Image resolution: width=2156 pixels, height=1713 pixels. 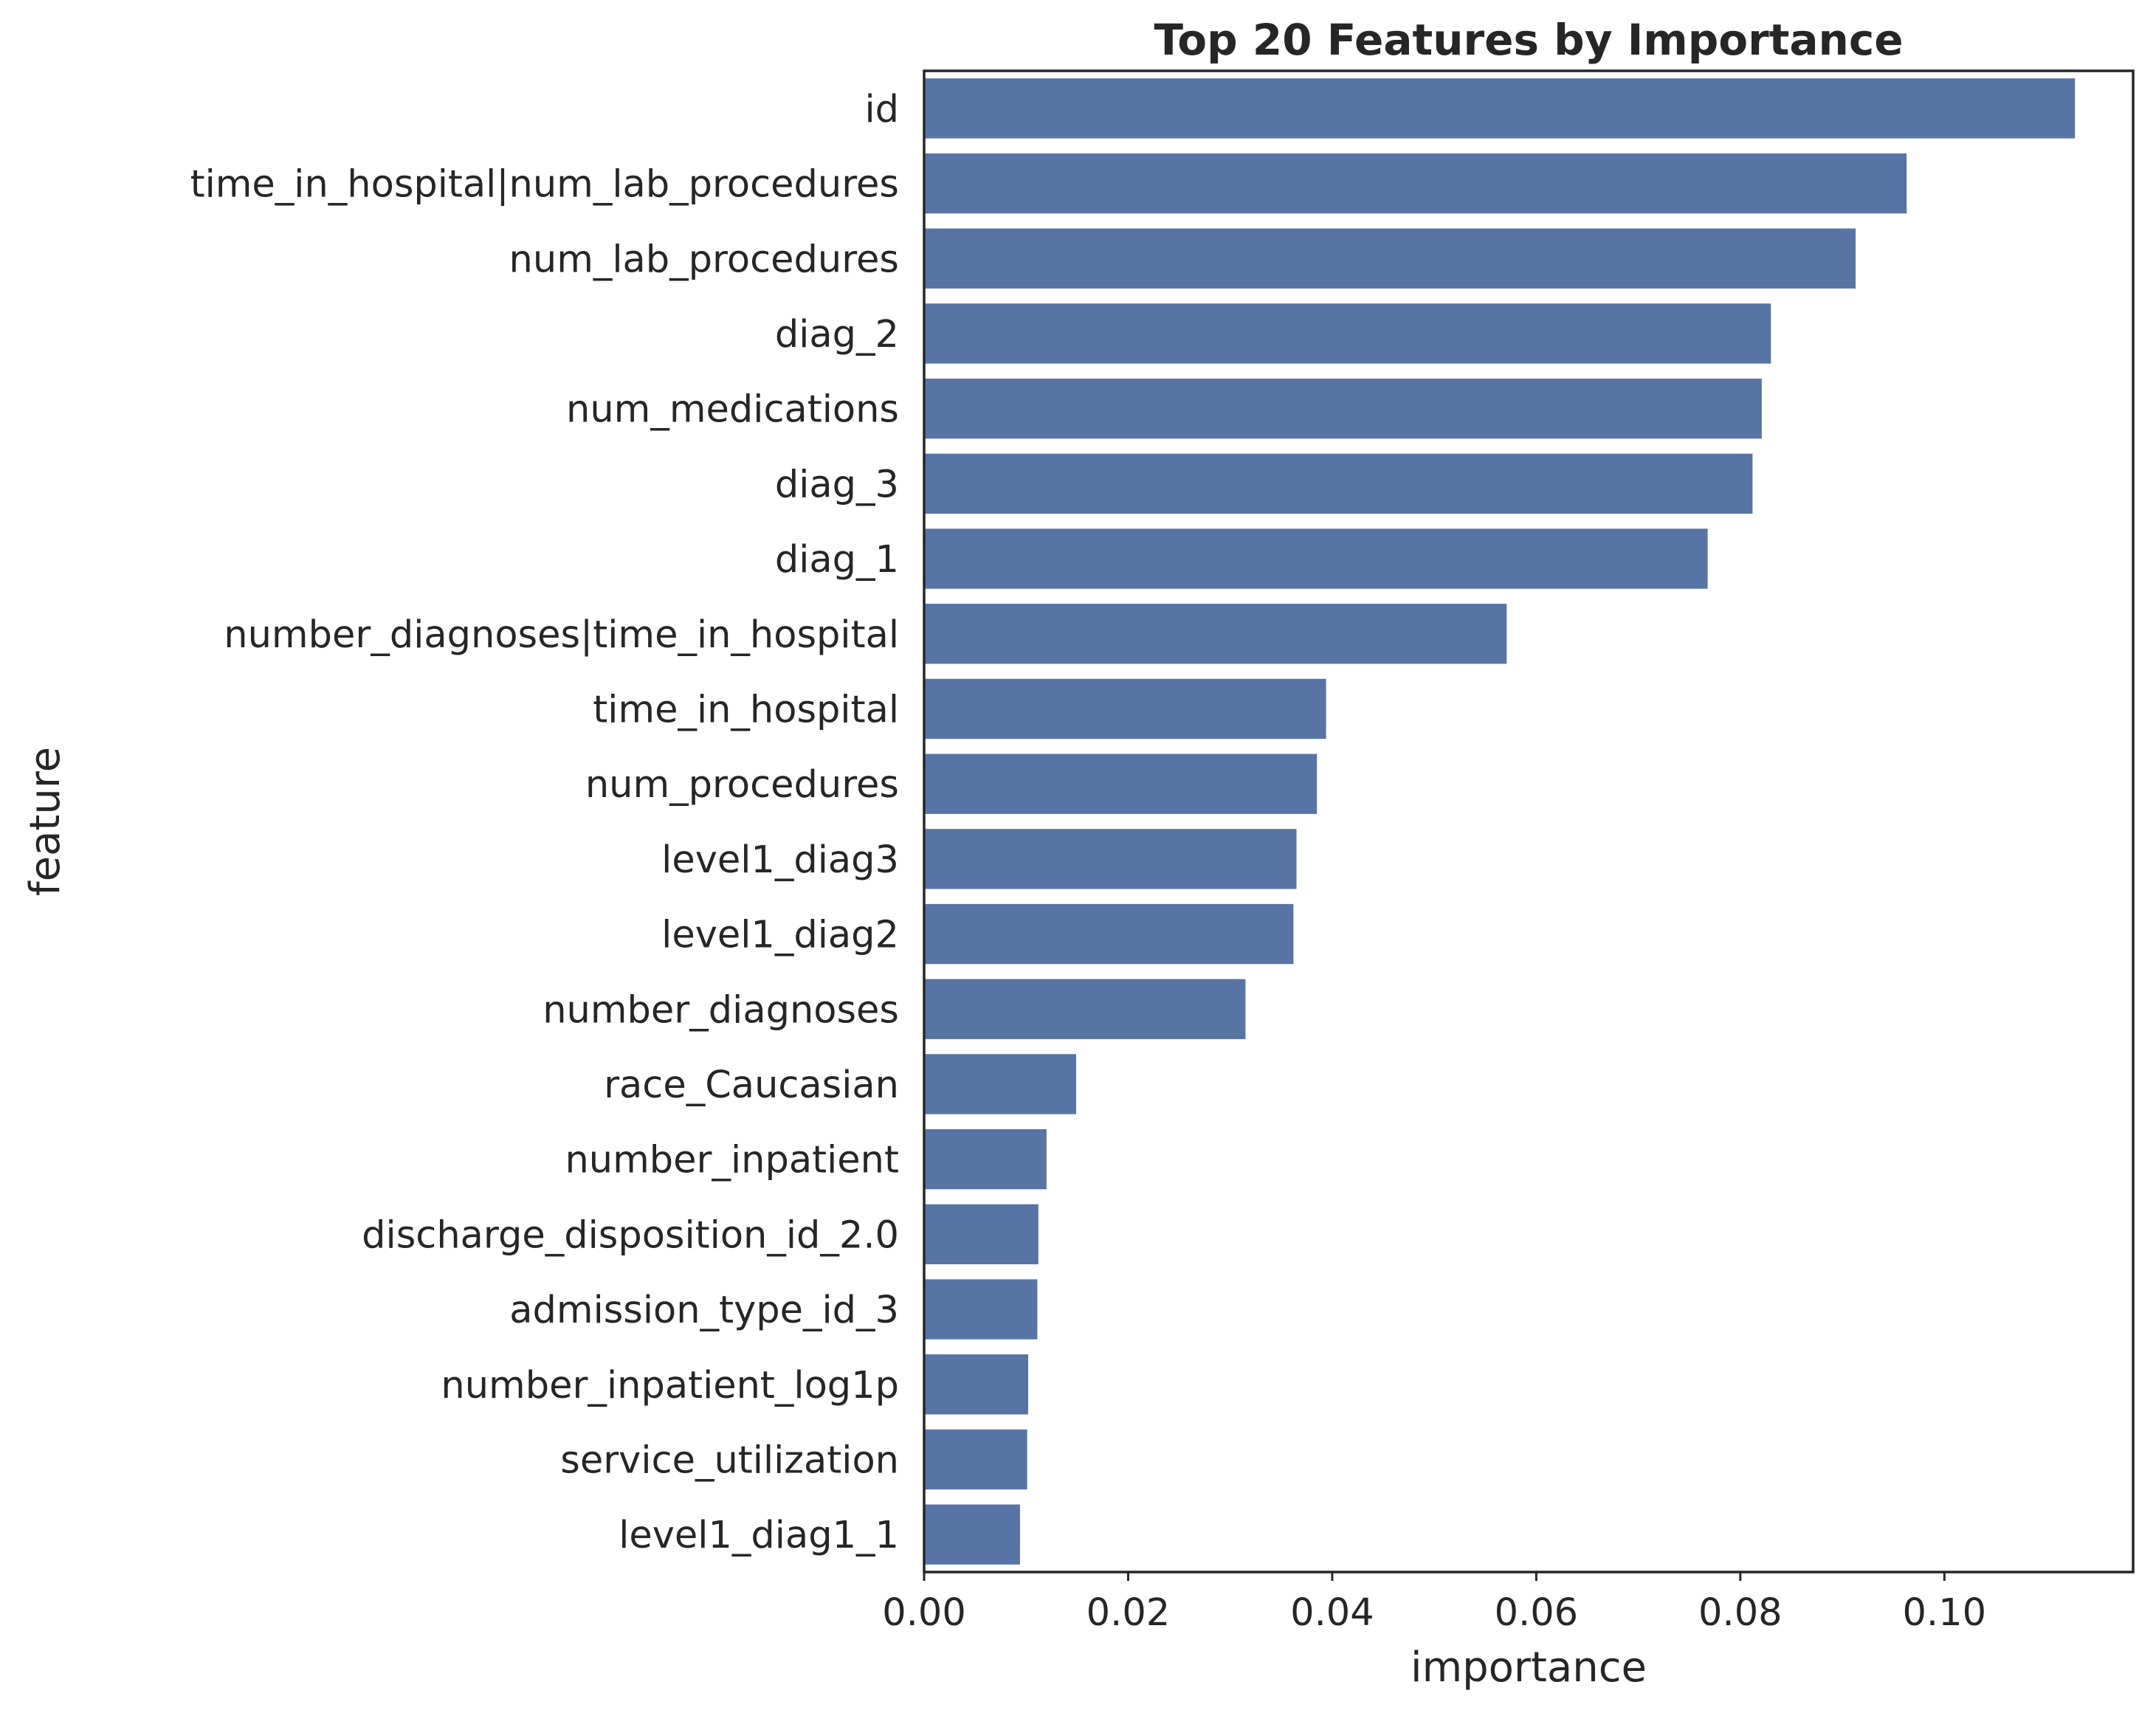 I want to click on y-tick-label: service_utilization, so click(x=729, y=1460).